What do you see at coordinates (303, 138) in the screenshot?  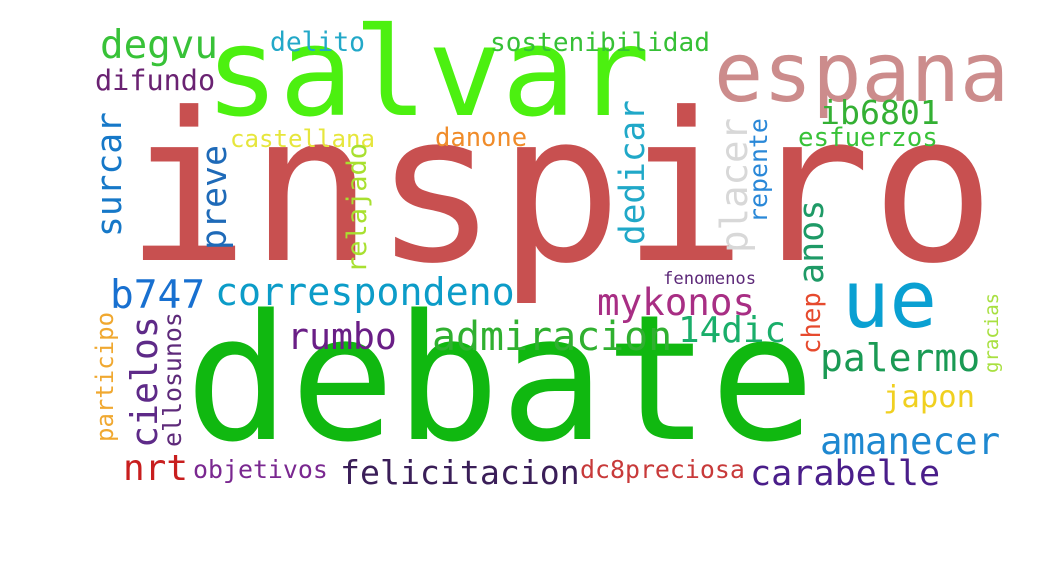 I see `word-castellana: castellana` at bounding box center [303, 138].